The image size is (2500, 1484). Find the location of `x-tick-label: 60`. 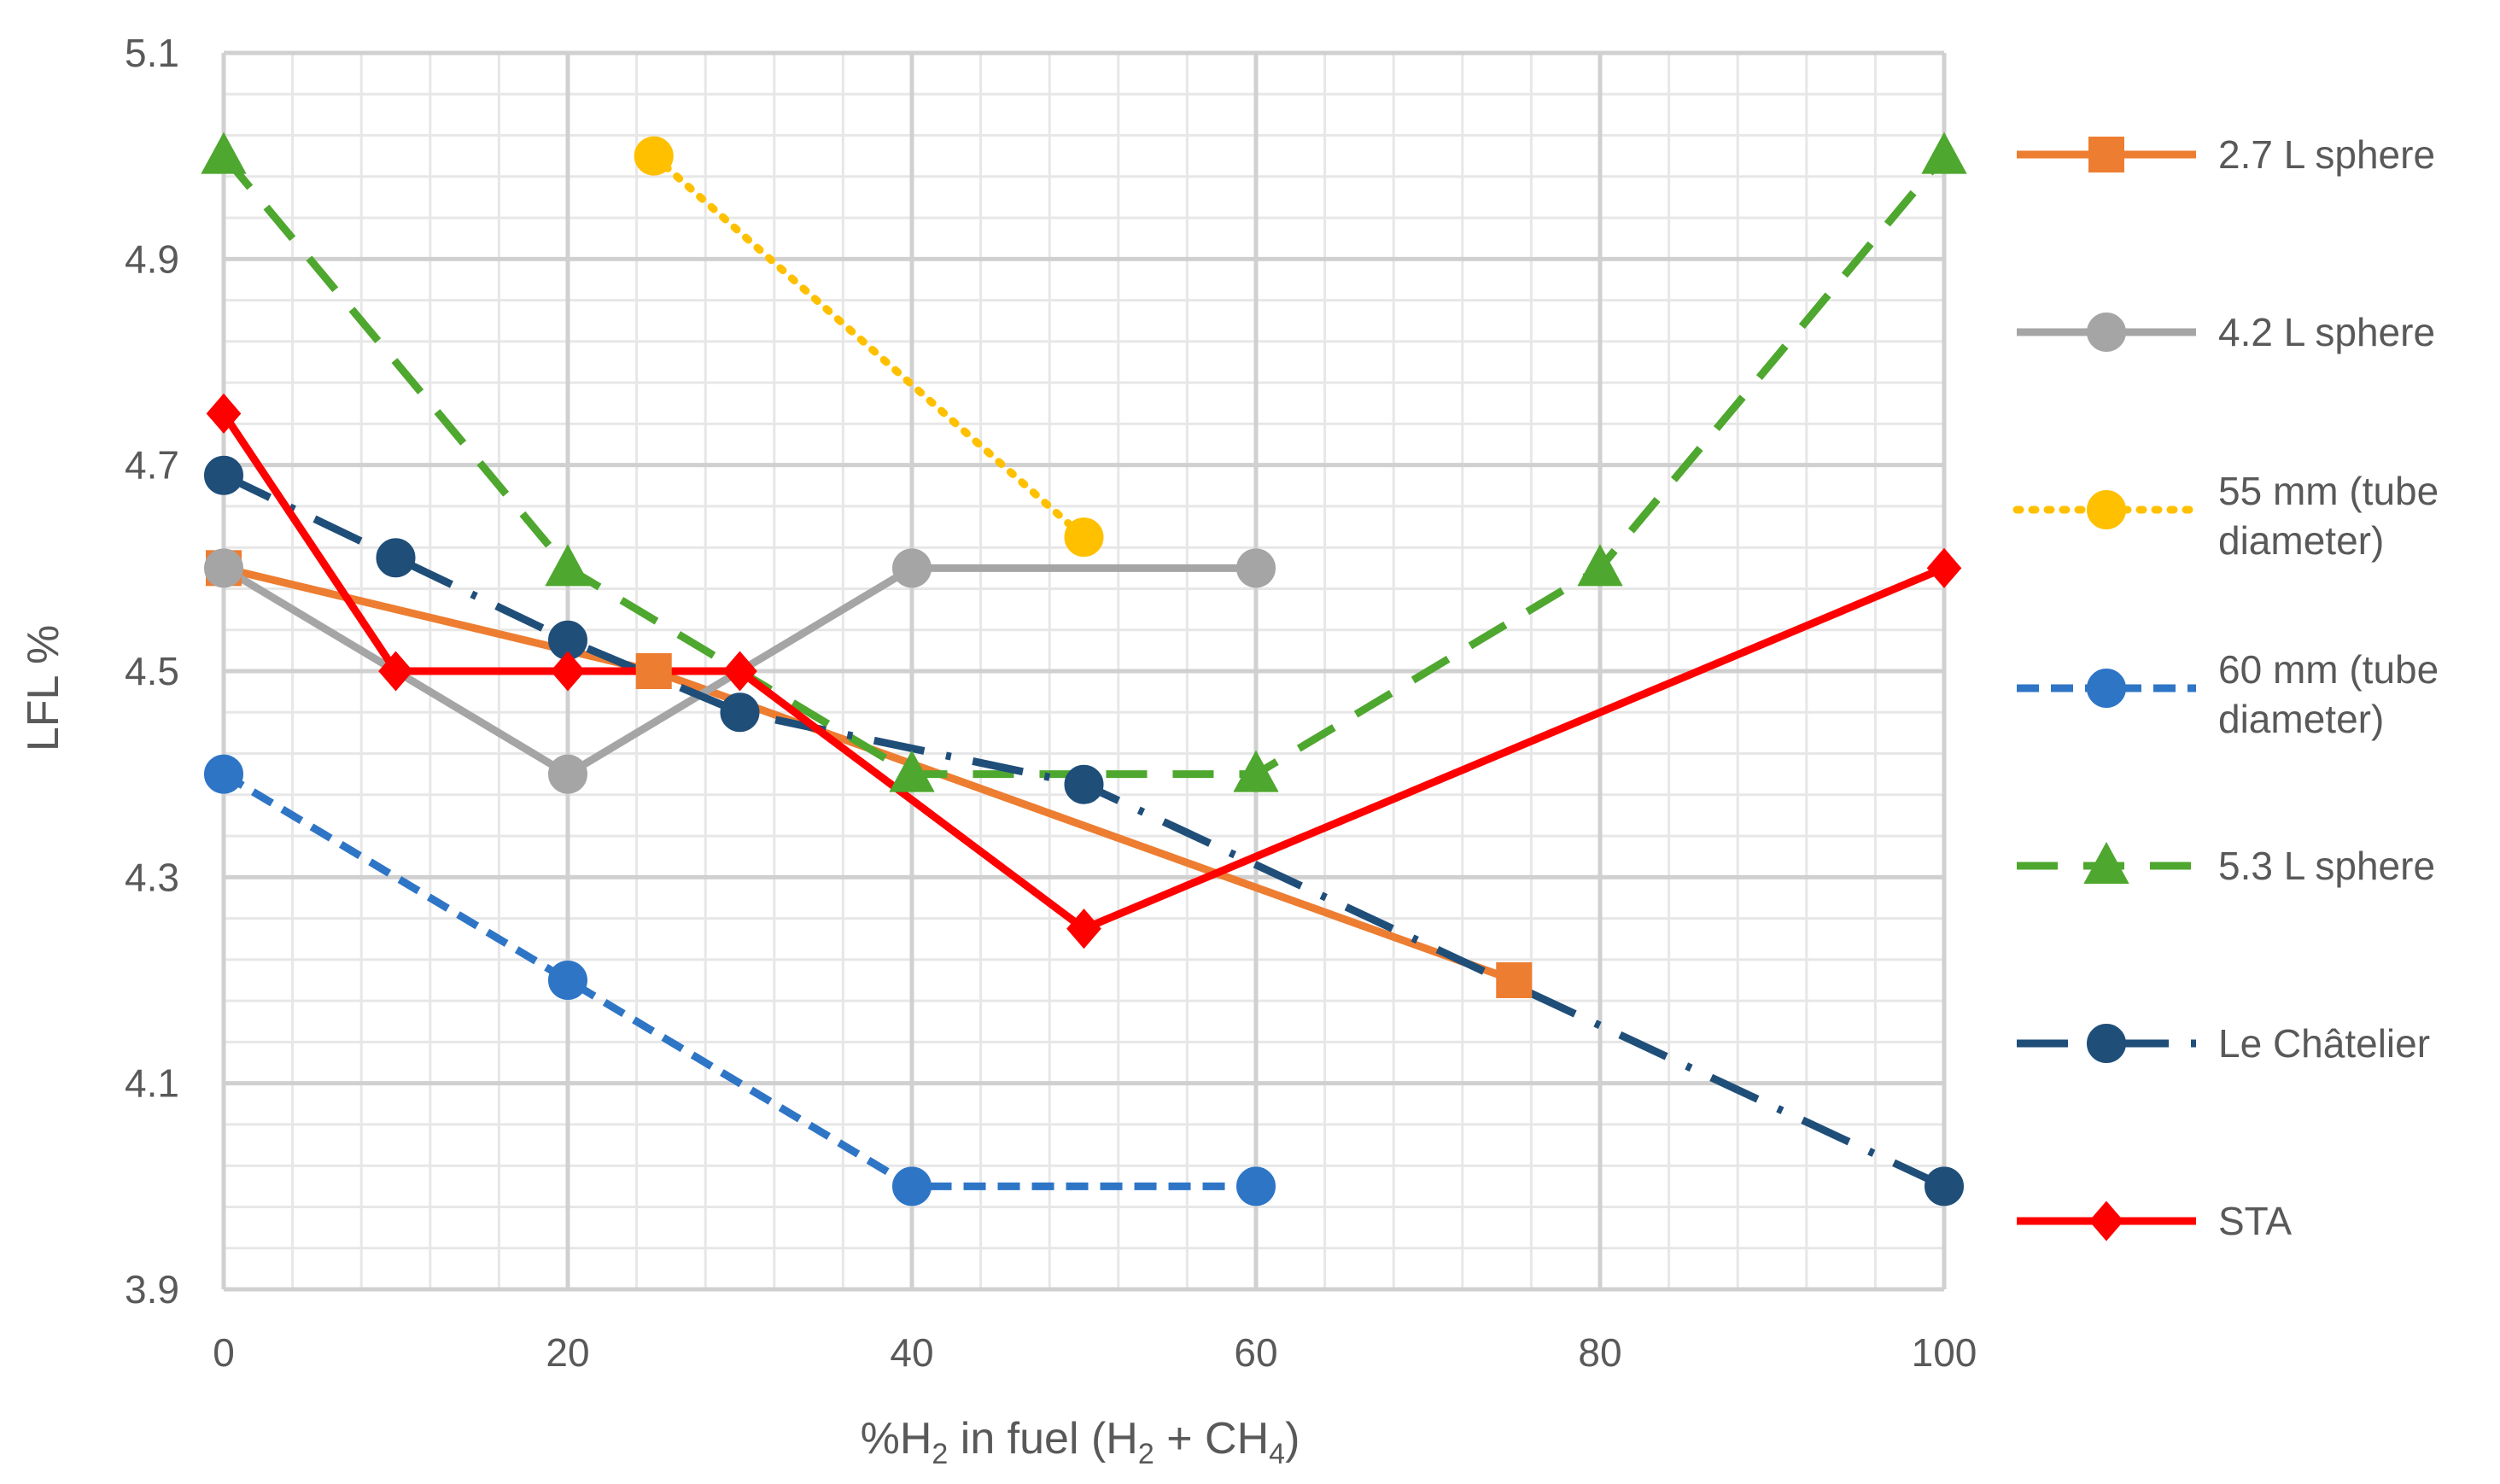

x-tick-label: 60 is located at coordinates (1255, 1352).